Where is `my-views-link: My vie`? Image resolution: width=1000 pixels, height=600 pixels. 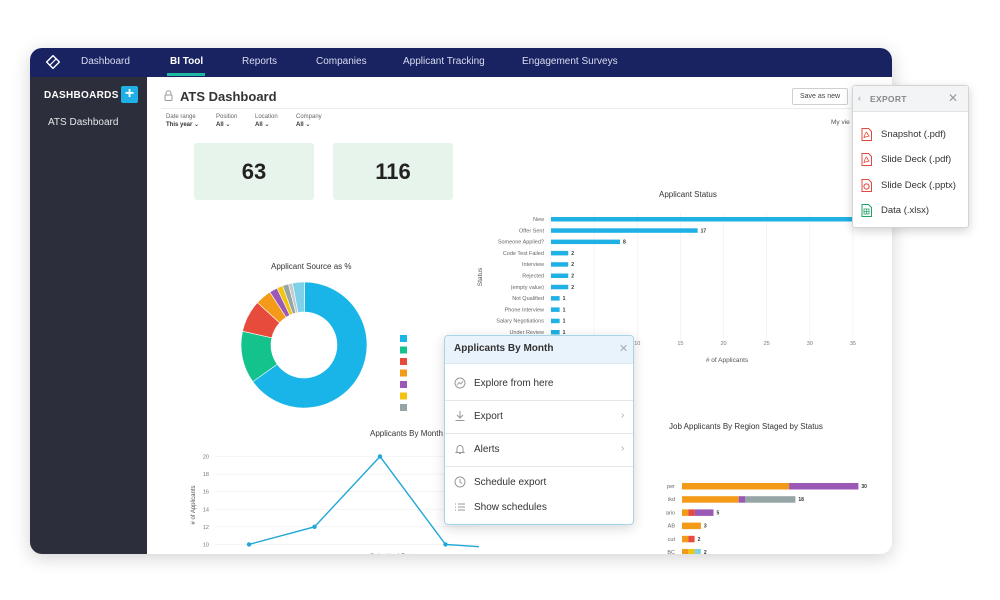 my-views-link: My vie is located at coordinates (840, 122).